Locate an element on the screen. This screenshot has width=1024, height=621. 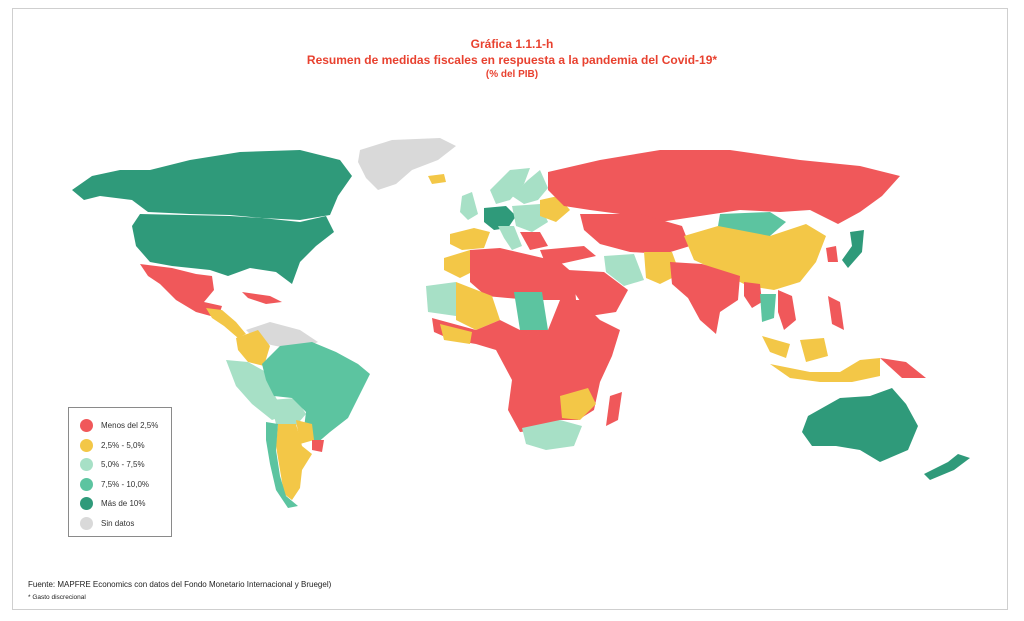
region-india is located at coordinates (705, 298).